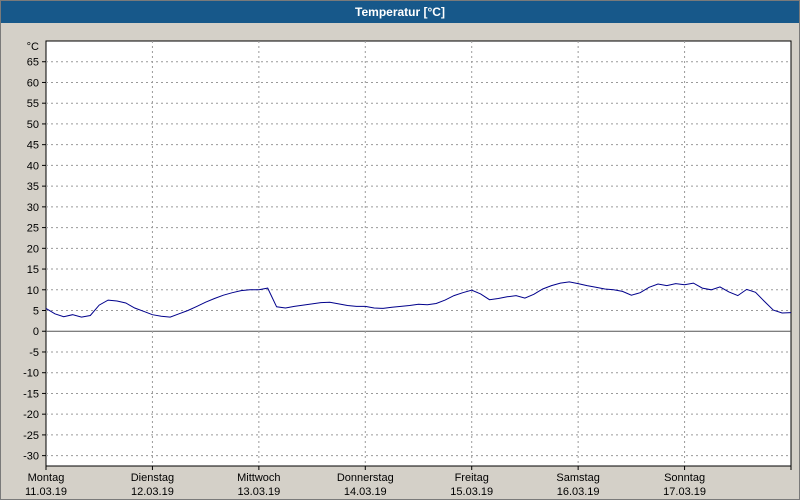 Image resolution: width=800 pixels, height=500 pixels. I want to click on day-name-label: Donnerstag, so click(365, 478).